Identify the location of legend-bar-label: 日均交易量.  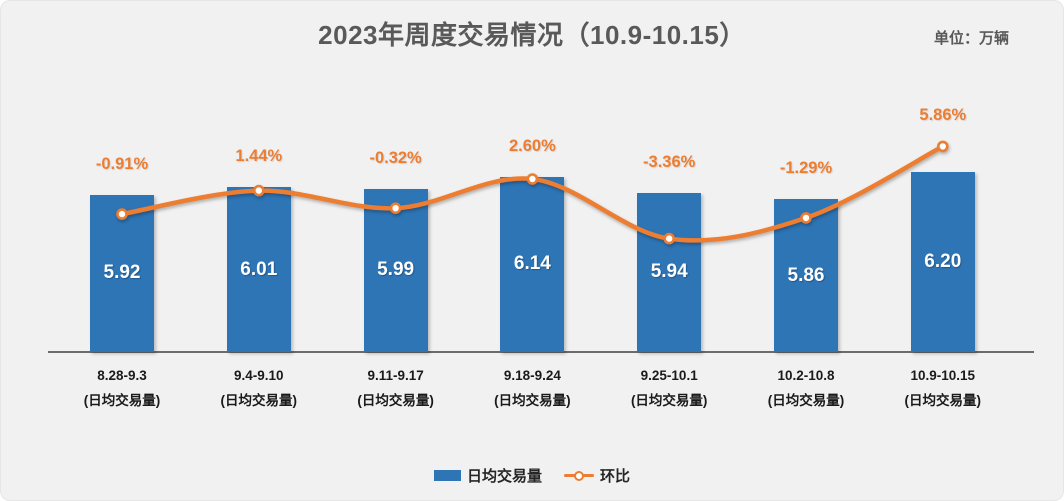
(504, 476).